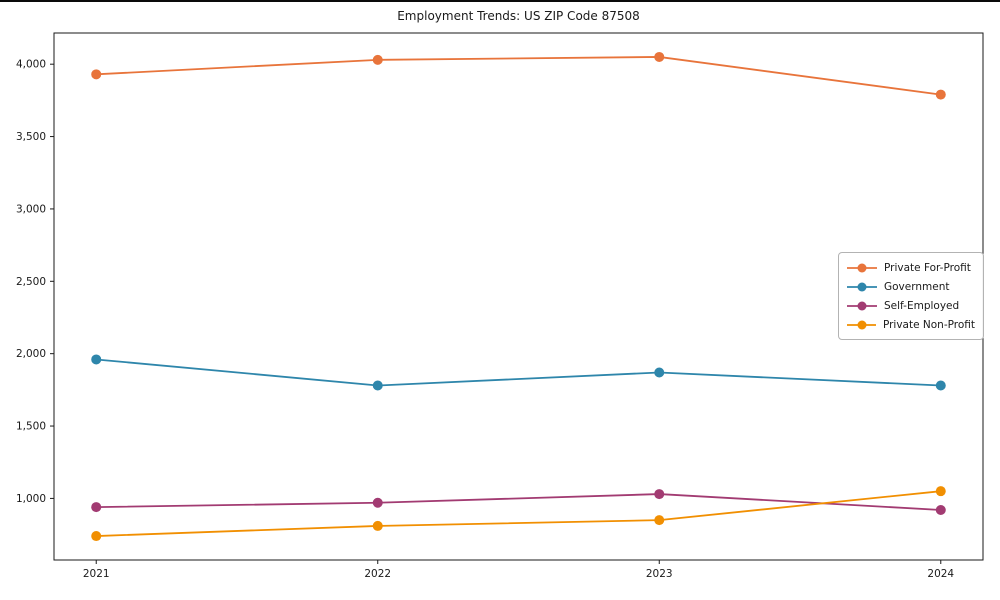 The height and width of the screenshot is (600, 1000). Describe the element at coordinates (31, 282) in the screenshot. I see `y-tick-label: 2,500` at that location.